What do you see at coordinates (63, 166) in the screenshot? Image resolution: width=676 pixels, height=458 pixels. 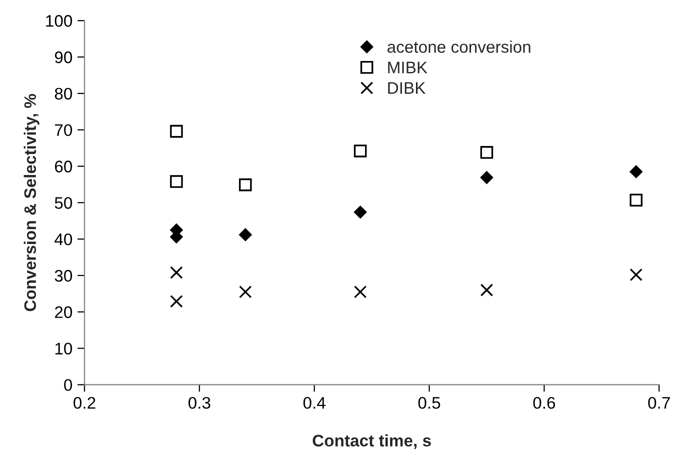 I see `y-tick-label: 60` at bounding box center [63, 166].